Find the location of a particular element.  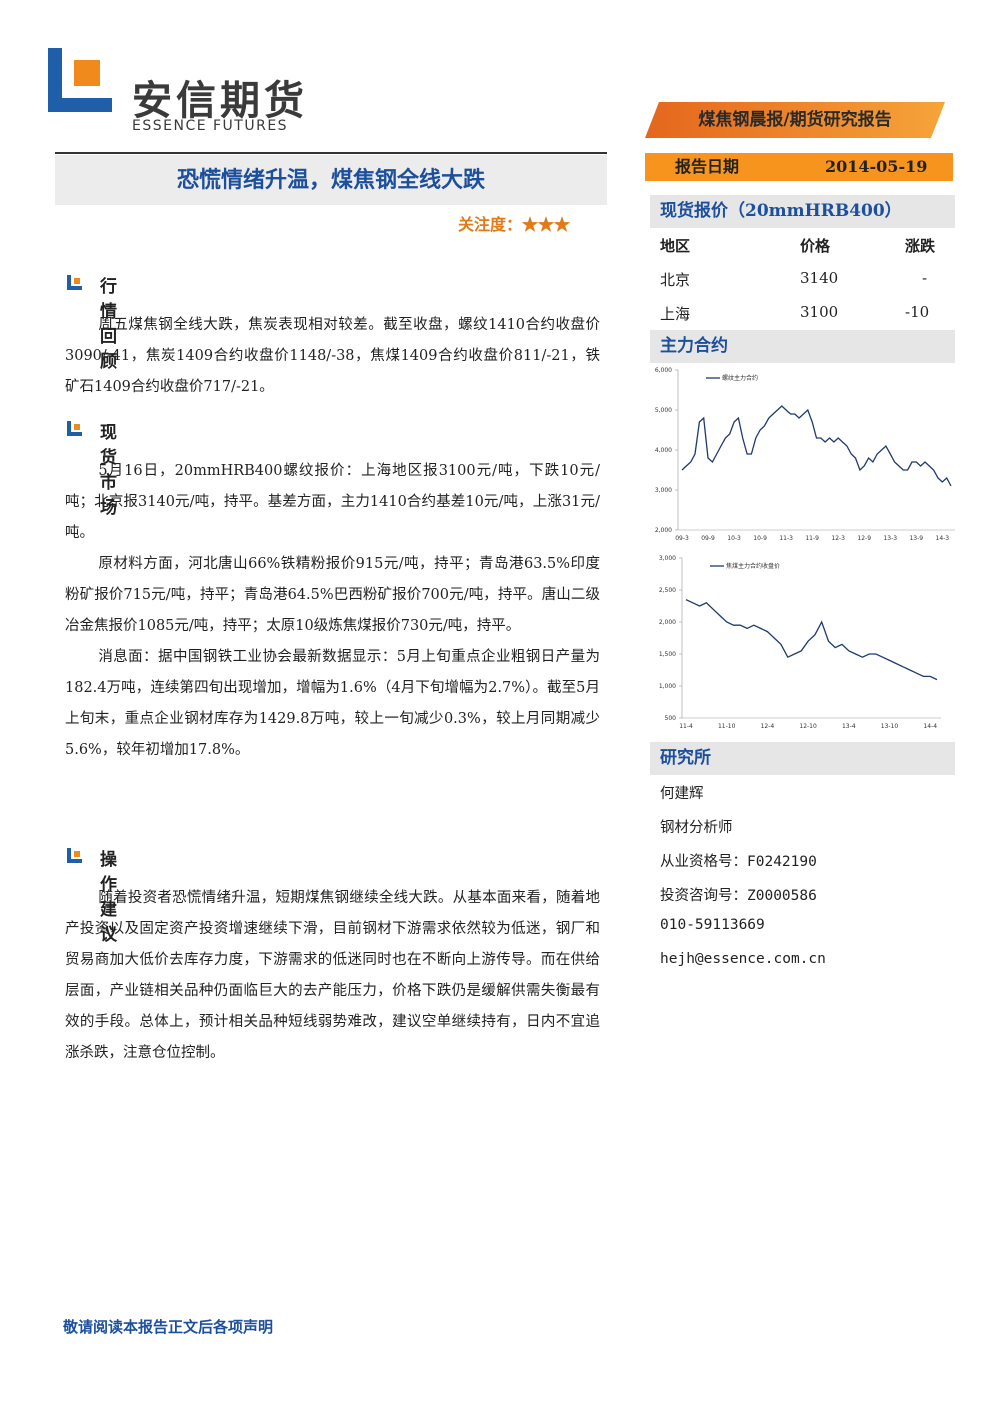

x-tick-label: 11-10 is located at coordinates (727, 726).